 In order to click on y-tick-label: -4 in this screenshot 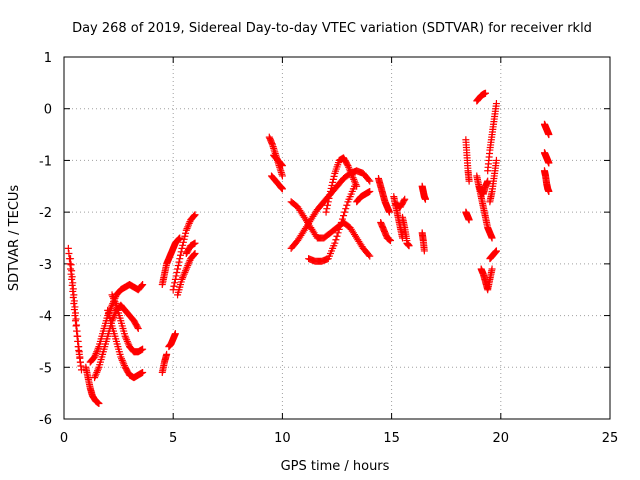, I will do `click(45, 317)`.